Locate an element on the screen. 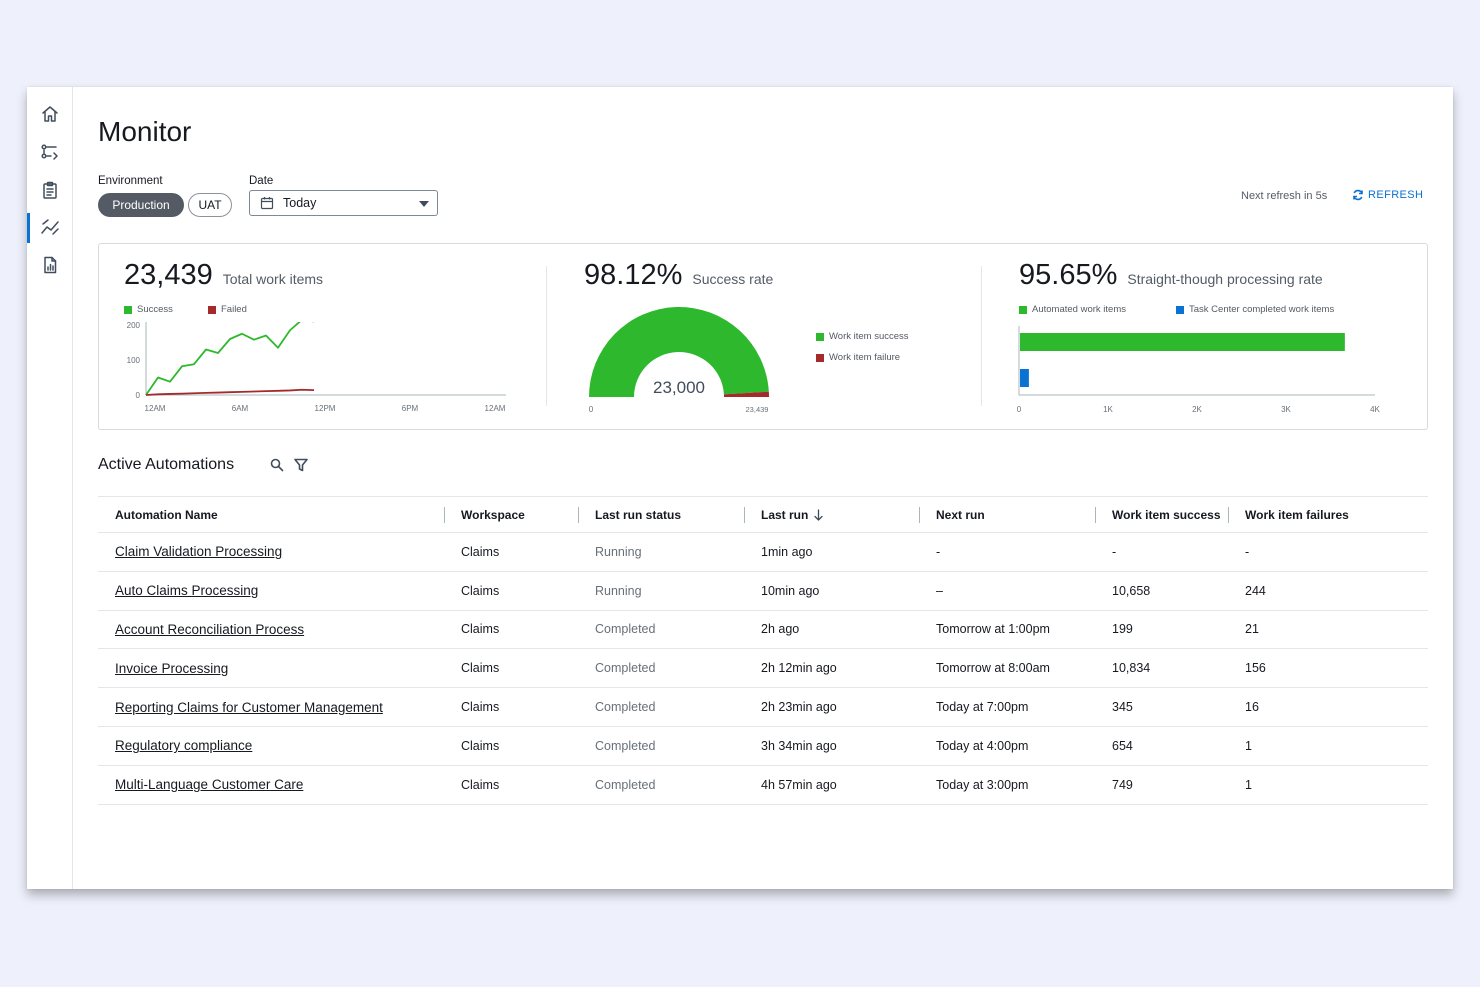 The image size is (1480, 987). nav-tasks is located at coordinates (50, 190).